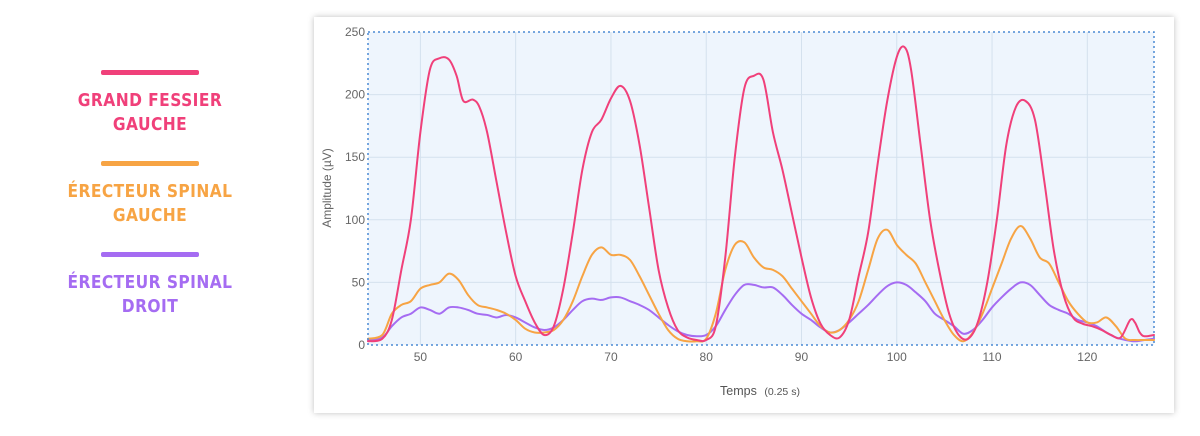 This screenshot has width=1200, height=436. What do you see at coordinates (421, 357) in the screenshot?
I see `x-tick-label: 50` at bounding box center [421, 357].